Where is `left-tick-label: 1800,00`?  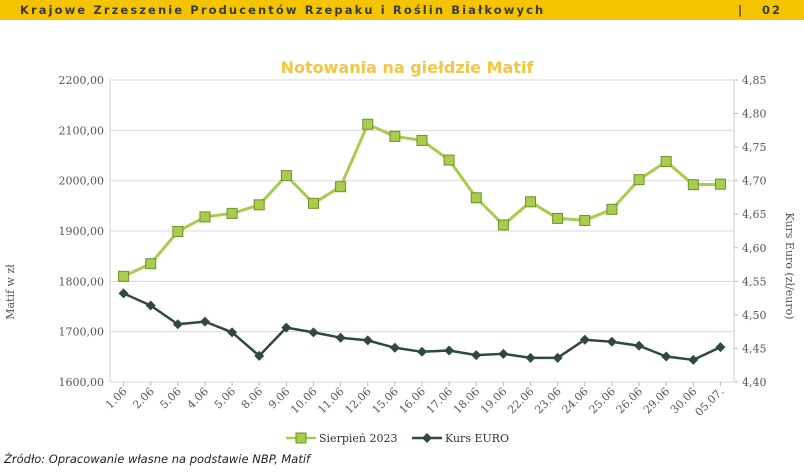 left-tick-label: 1800,00 is located at coordinates (82, 281).